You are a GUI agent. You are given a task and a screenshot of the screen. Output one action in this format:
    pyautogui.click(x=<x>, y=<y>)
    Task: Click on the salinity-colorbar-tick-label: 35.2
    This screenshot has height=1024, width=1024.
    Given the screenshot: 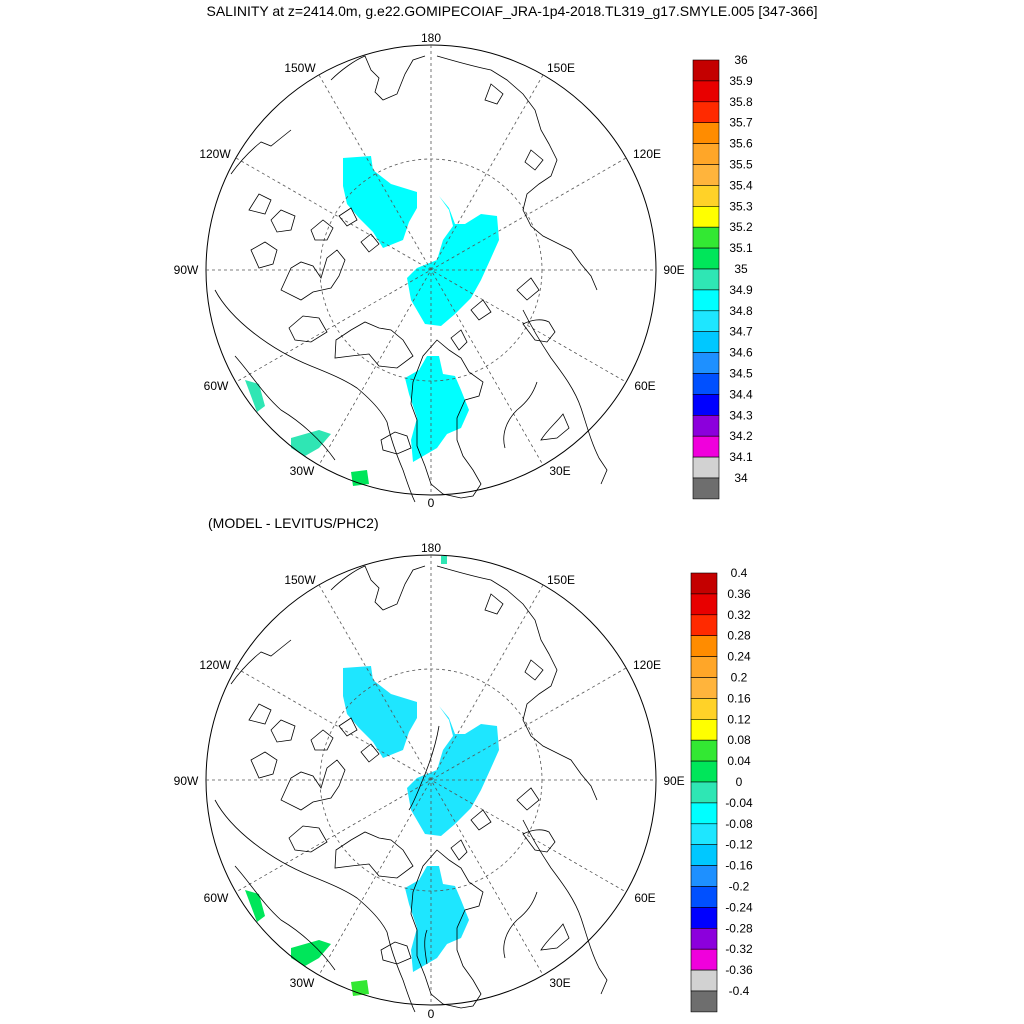 What is the action you would take?
    pyautogui.click(x=741, y=227)
    